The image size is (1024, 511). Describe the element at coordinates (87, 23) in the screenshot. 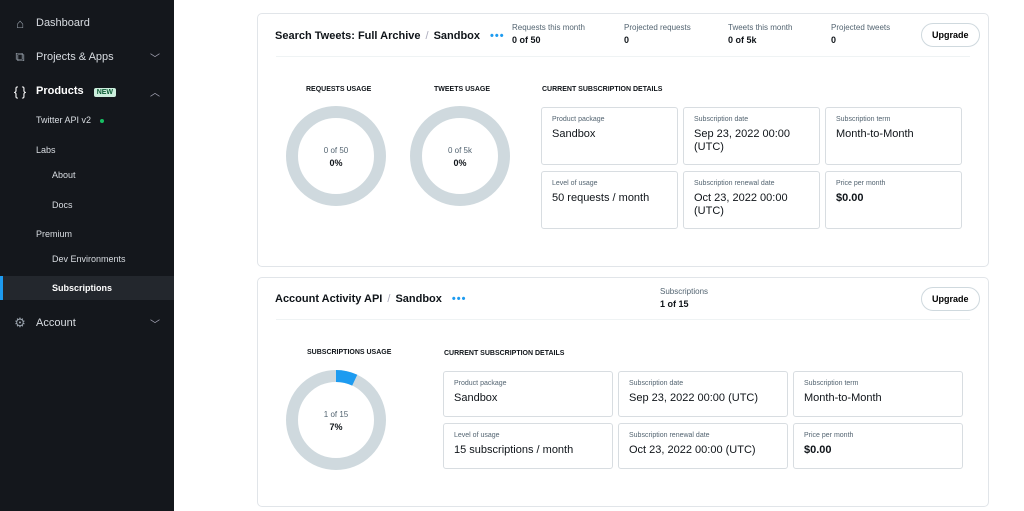

I see `sidebar-item-dashboard: ⌂ Dashboard` at that location.